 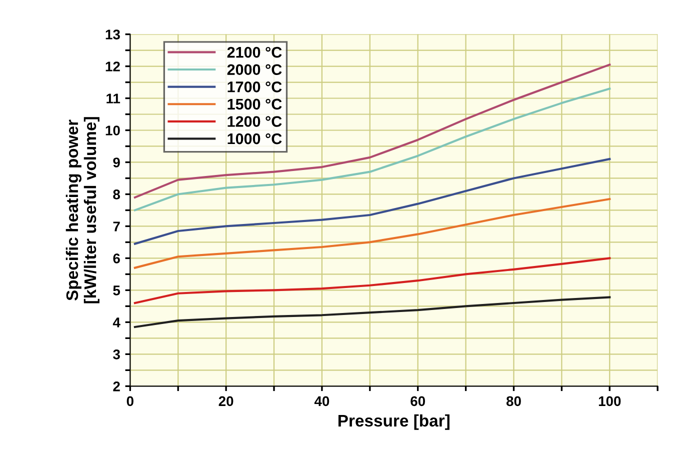 What do you see at coordinates (255, 104) in the screenshot?
I see `legend-label: 1500 °C` at bounding box center [255, 104].